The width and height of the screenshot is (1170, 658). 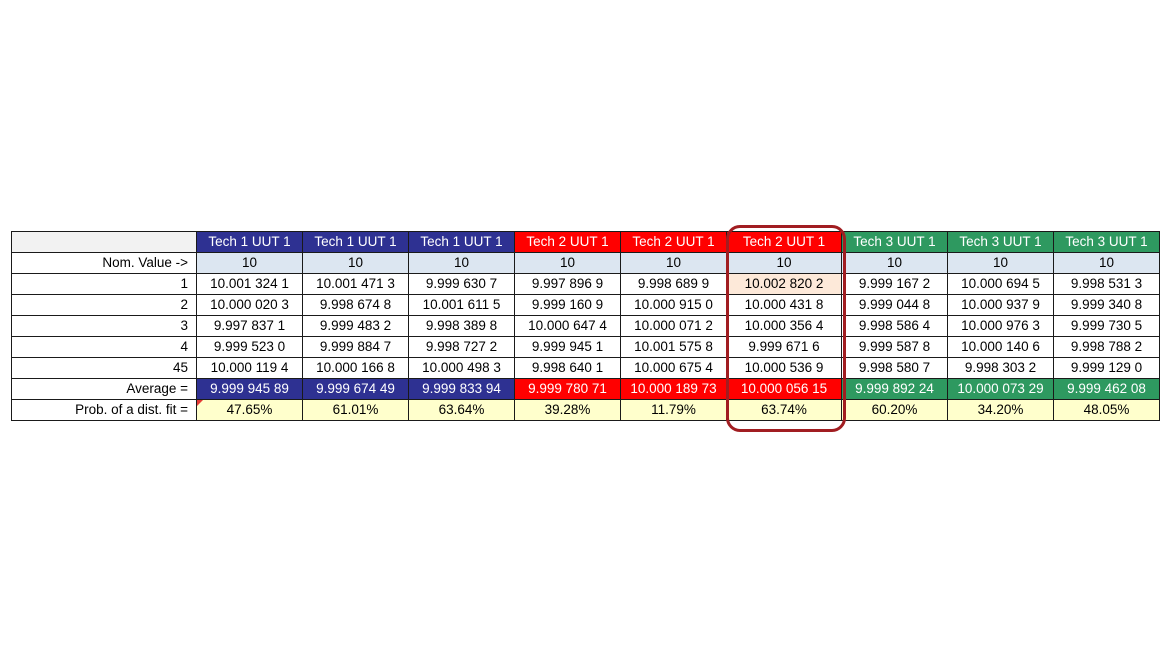 What do you see at coordinates (249, 368) in the screenshot?
I see `data-cell: 10.000 119 4` at bounding box center [249, 368].